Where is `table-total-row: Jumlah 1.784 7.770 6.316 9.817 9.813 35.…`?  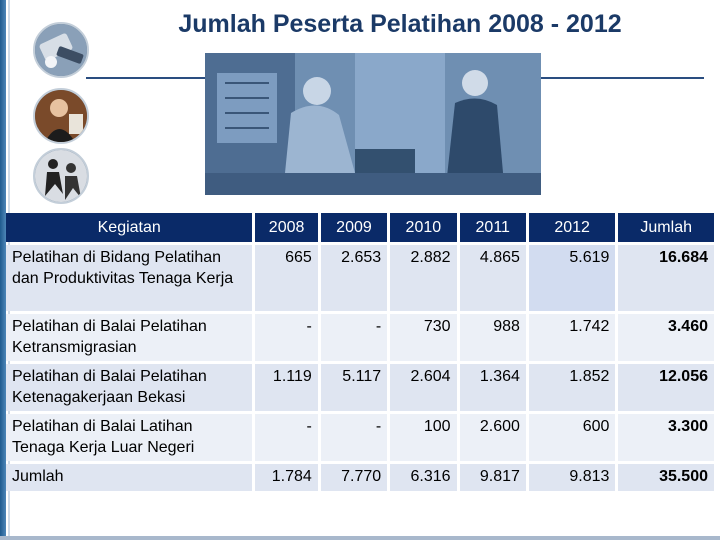
table-total-row: Jumlah 1.784 7.770 6.316 9.817 9.813 35.… is located at coordinates (360, 477).